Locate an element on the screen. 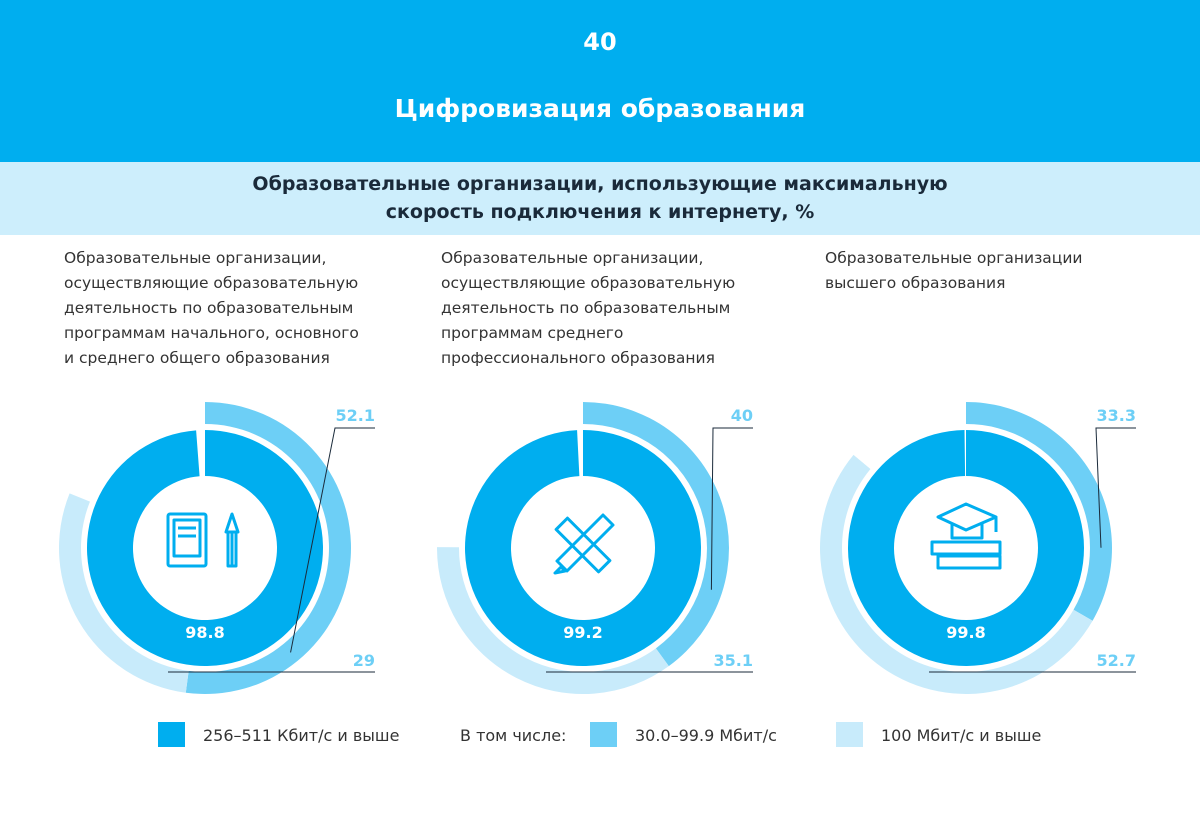 The image size is (1200, 840). value-label: 52.1 is located at coordinates (355, 415).